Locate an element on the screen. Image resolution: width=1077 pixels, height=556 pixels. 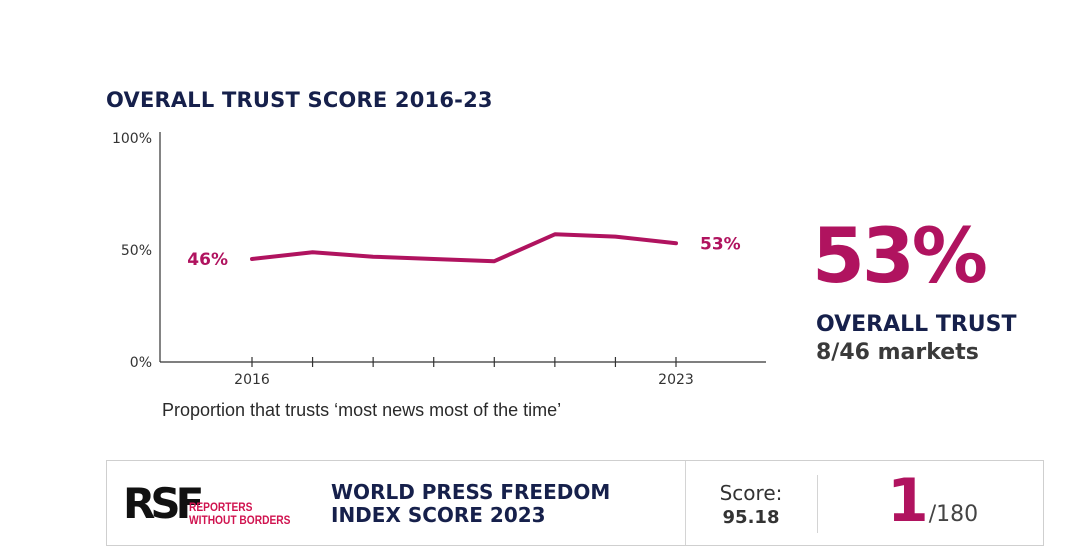
index-title-line1: WORLD PRESS FREEDOM is located at coordinates (471, 492).